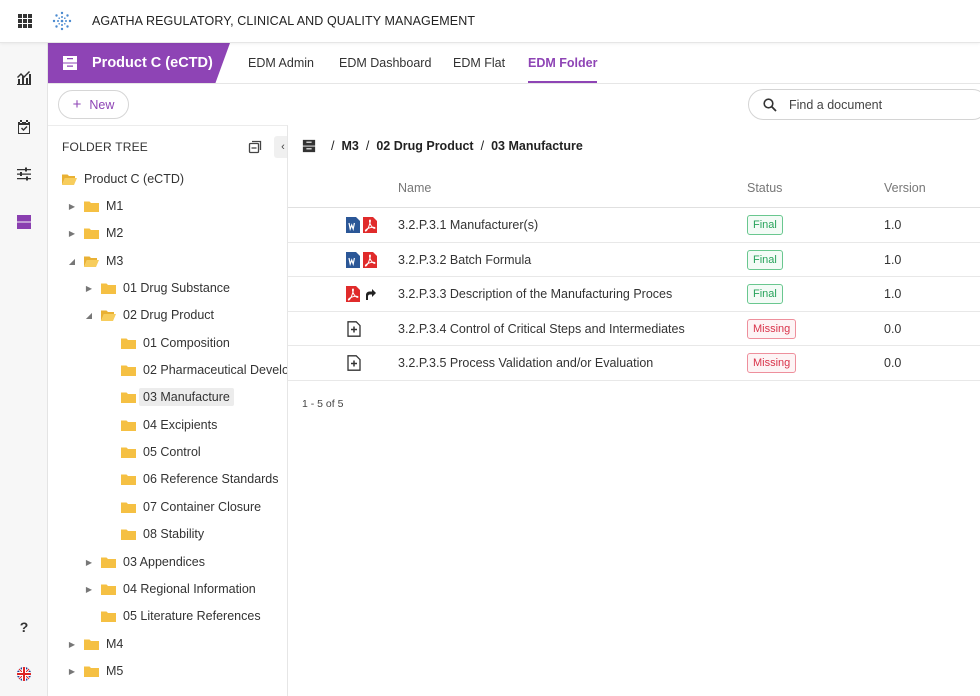  Describe the element at coordinates (25, 21) in the screenshot. I see `apps-grid-icon` at that location.